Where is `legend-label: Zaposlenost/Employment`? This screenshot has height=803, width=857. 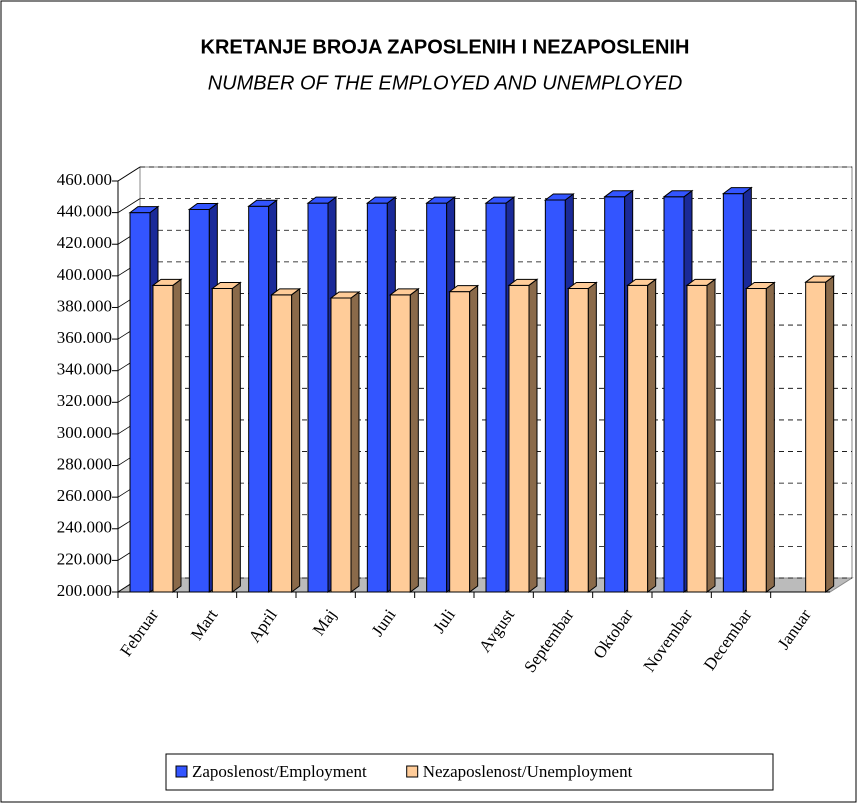 legend-label: Zaposlenost/Employment is located at coordinates (279, 771).